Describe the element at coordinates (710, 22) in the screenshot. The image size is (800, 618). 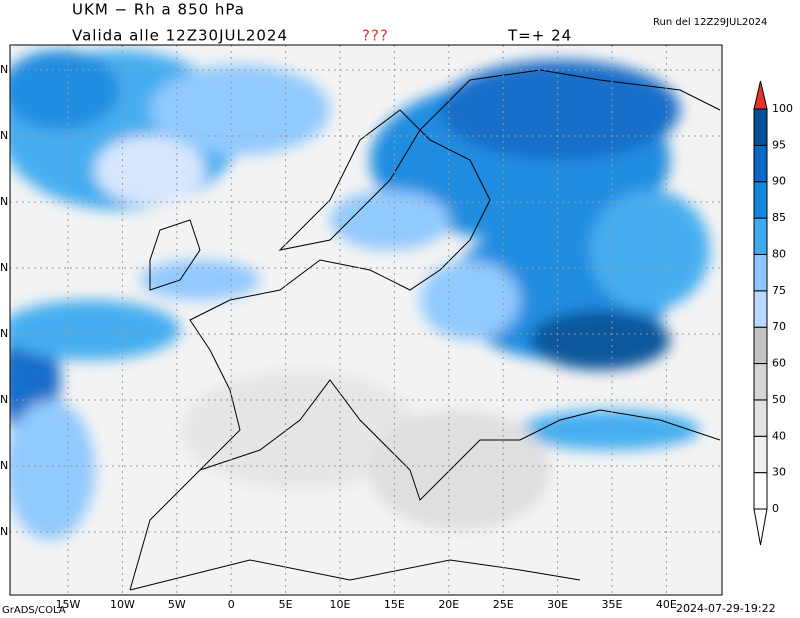
I see `run-time: Run del 12Z29JUL2024` at that location.